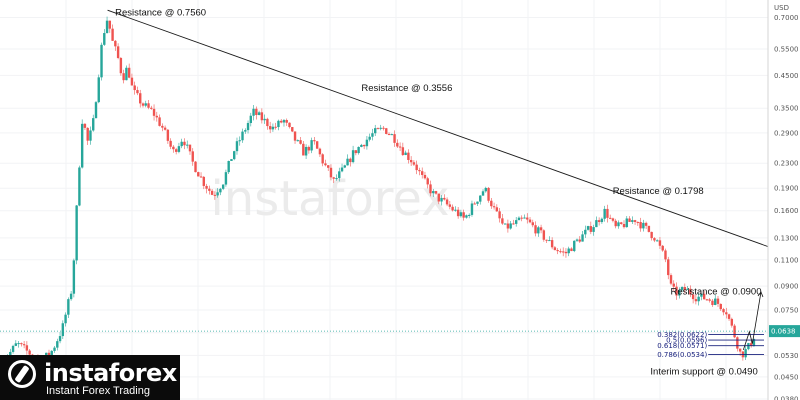  Describe the element at coordinates (786, 189) in the screenshot. I see `y-tick-label: 0.1900` at that location.